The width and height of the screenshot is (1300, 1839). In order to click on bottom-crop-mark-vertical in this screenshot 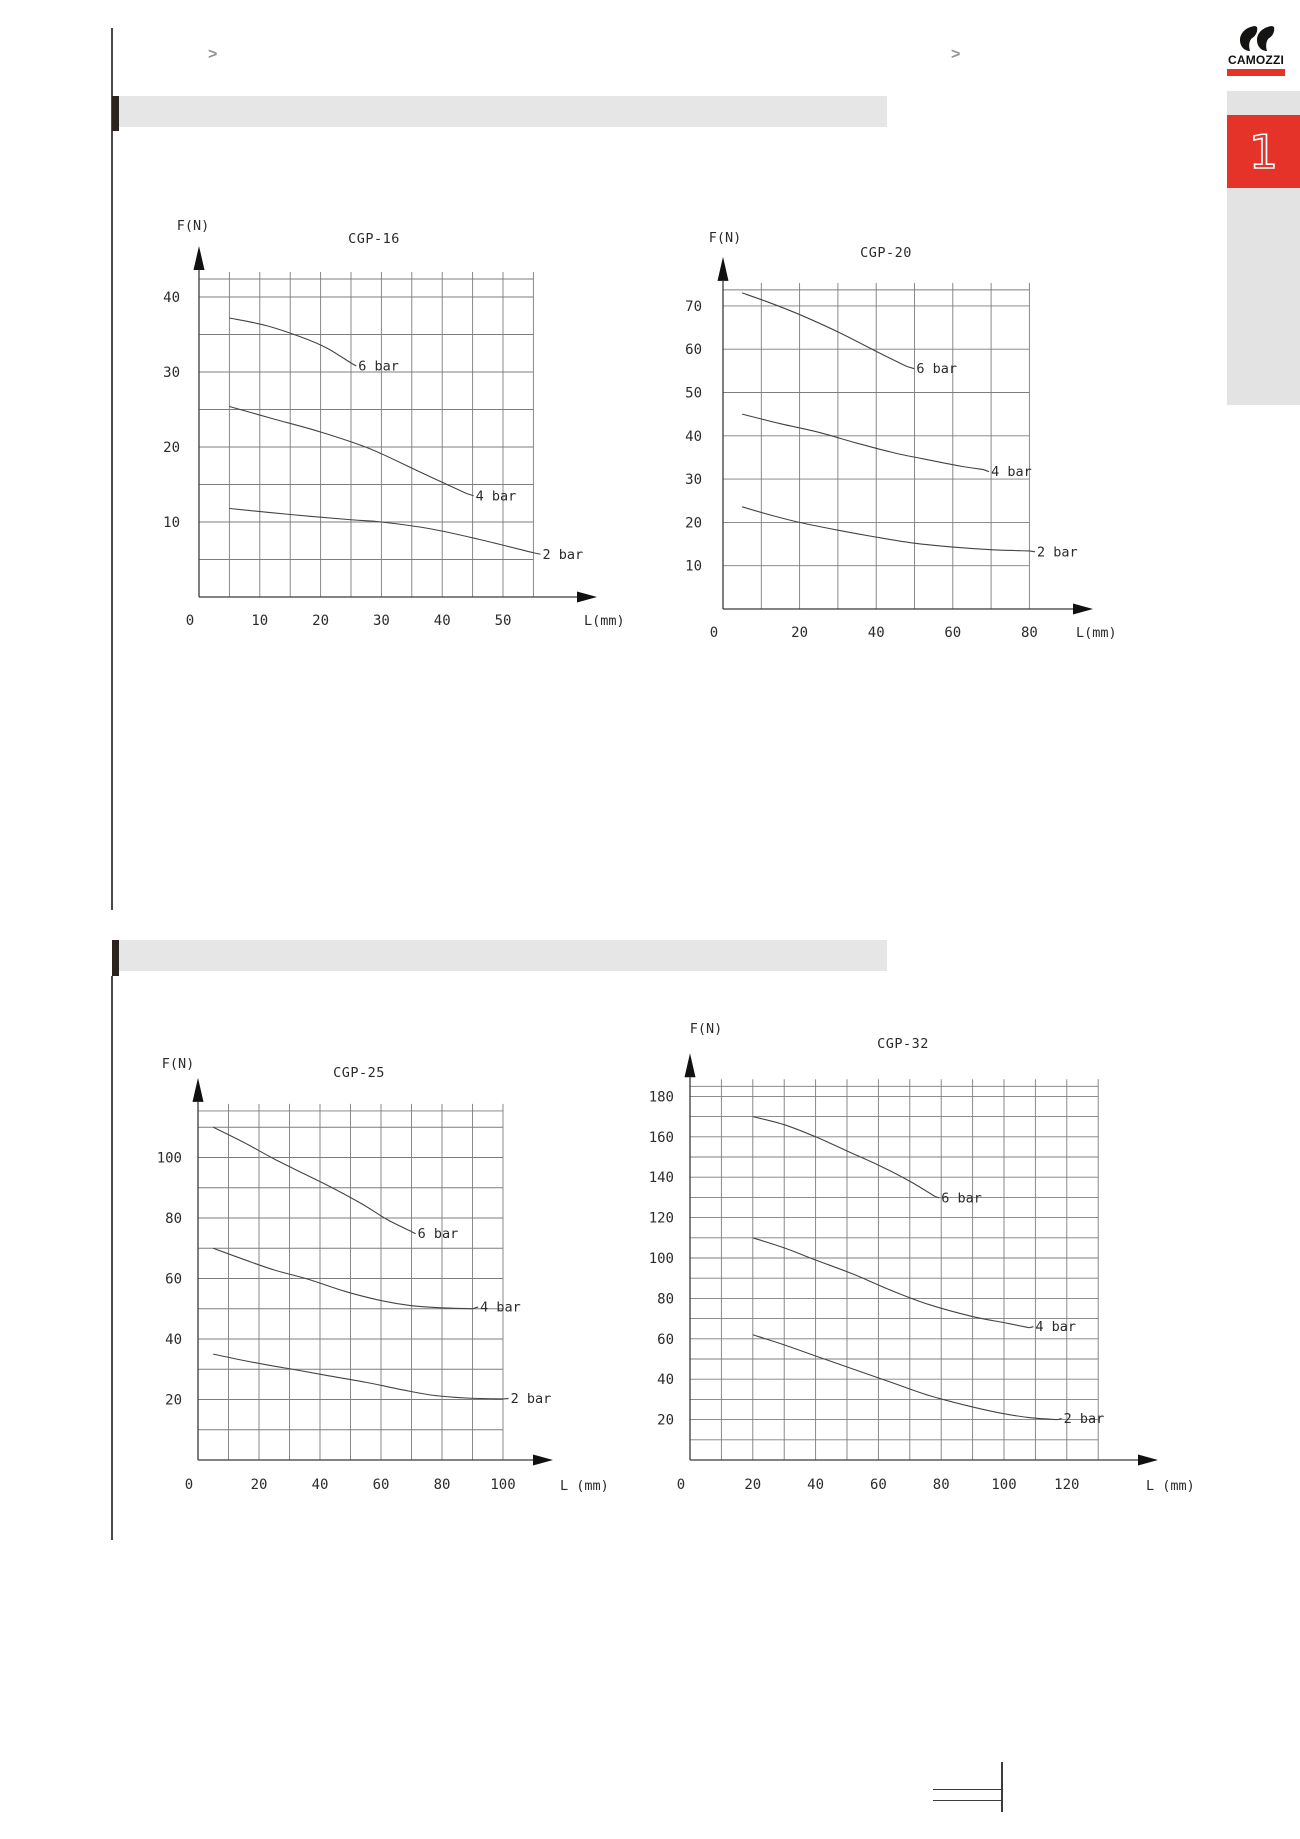, I will do `click(1002, 1787)`.